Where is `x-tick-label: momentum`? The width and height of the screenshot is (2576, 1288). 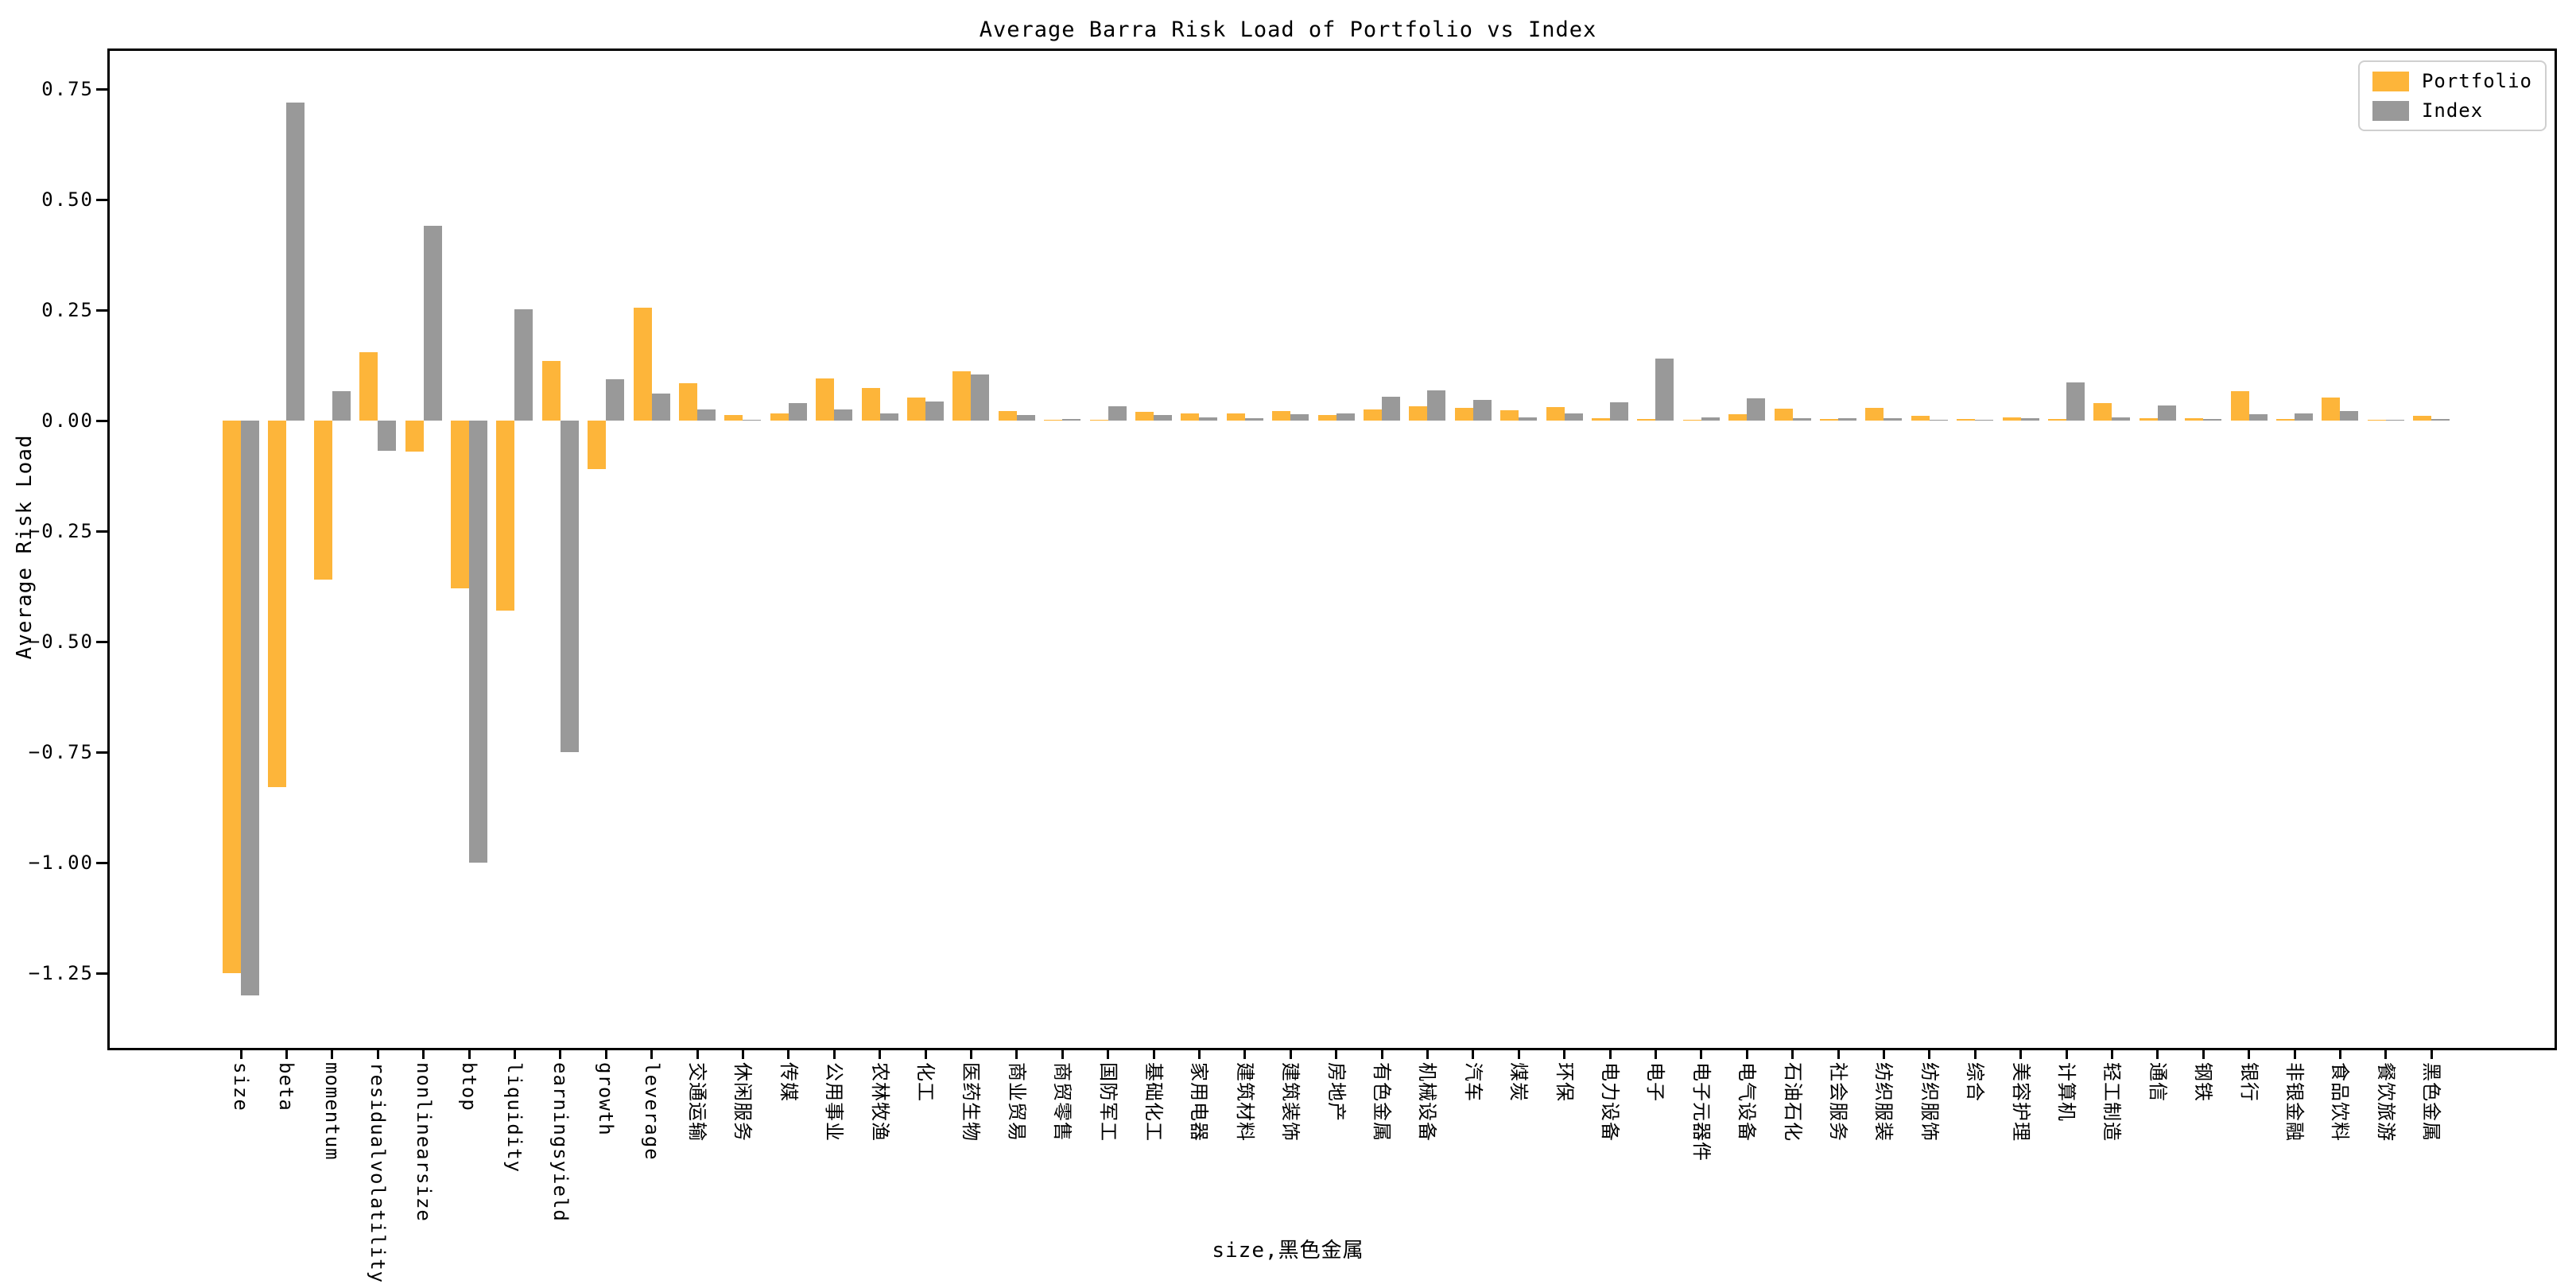
x-tick-label: momentum is located at coordinates (332, 1111).